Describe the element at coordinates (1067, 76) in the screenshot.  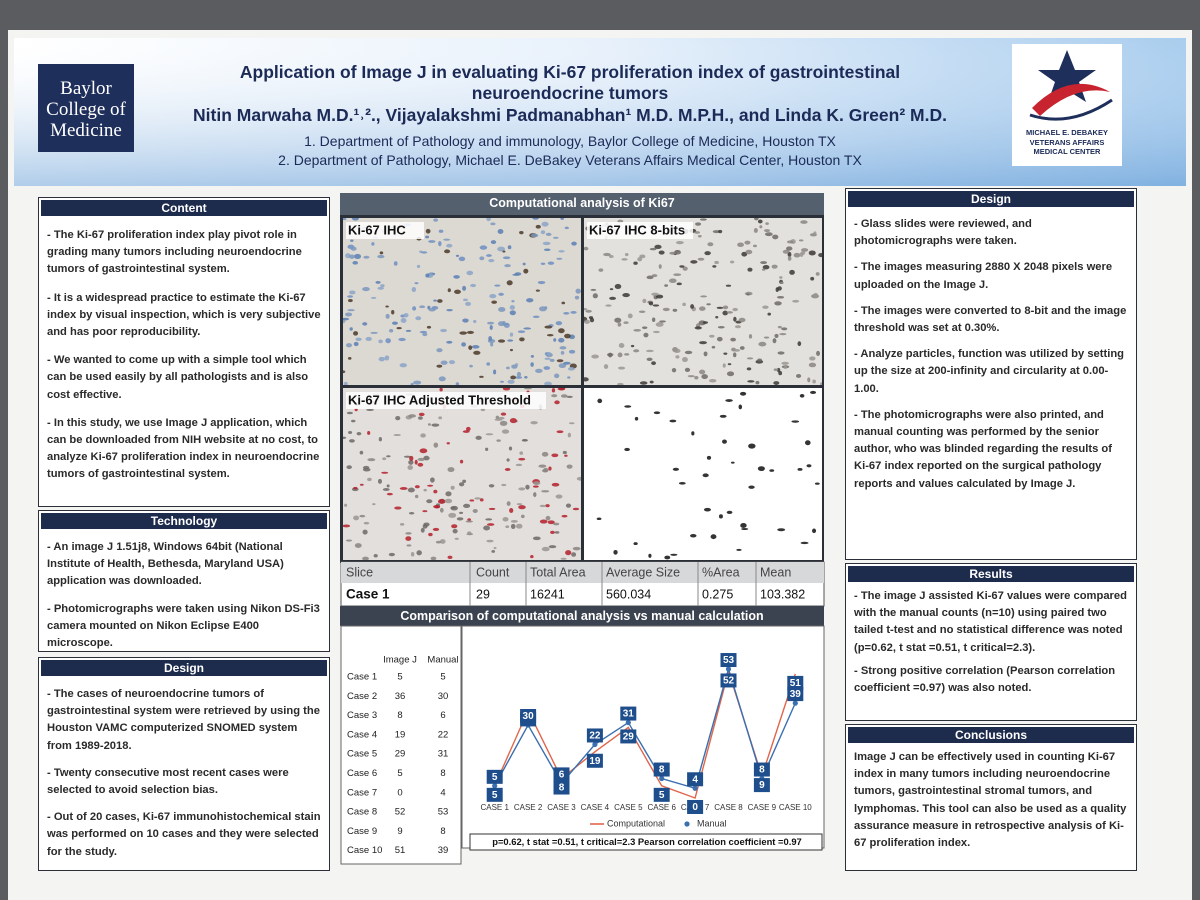
I see `va-star` at that location.